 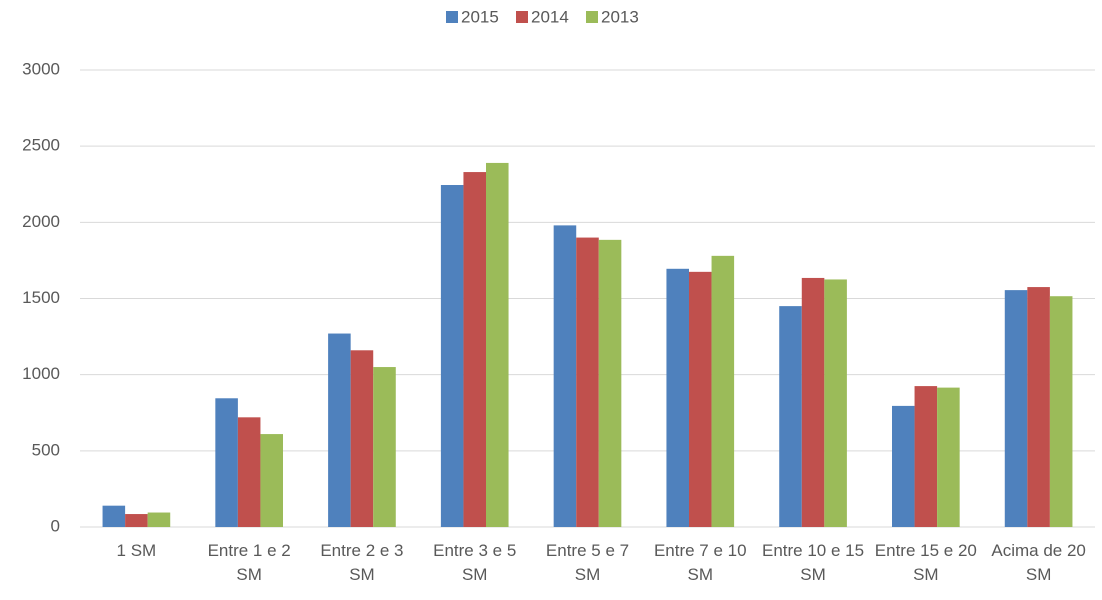 I want to click on legend-label: 2015, so click(x=480, y=16).